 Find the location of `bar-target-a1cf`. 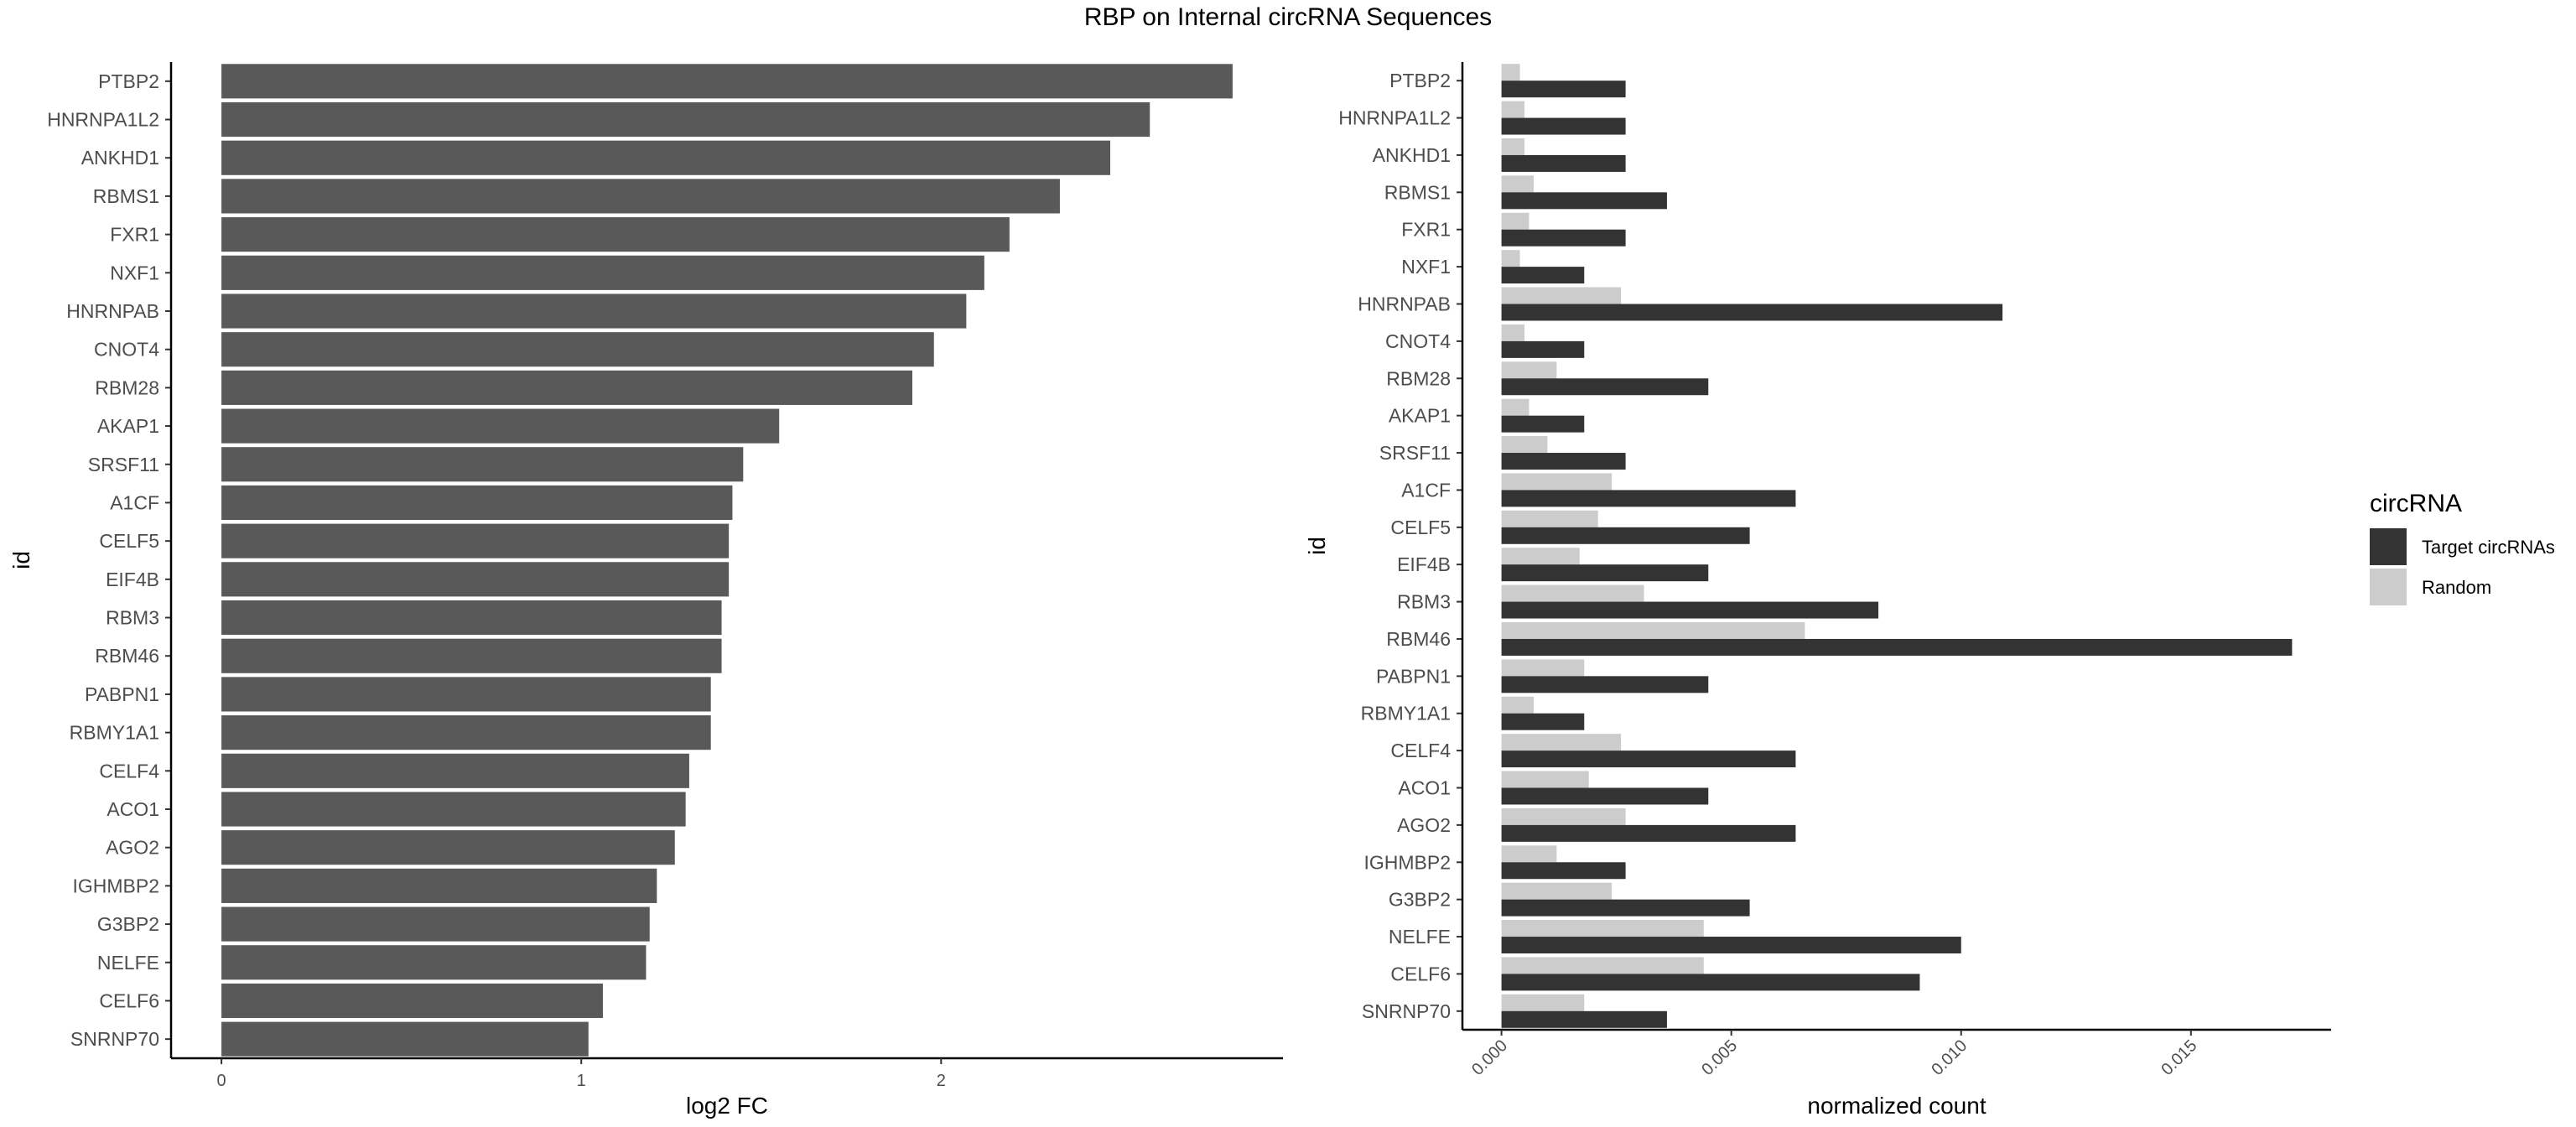

bar-target-a1cf is located at coordinates (1648, 498).